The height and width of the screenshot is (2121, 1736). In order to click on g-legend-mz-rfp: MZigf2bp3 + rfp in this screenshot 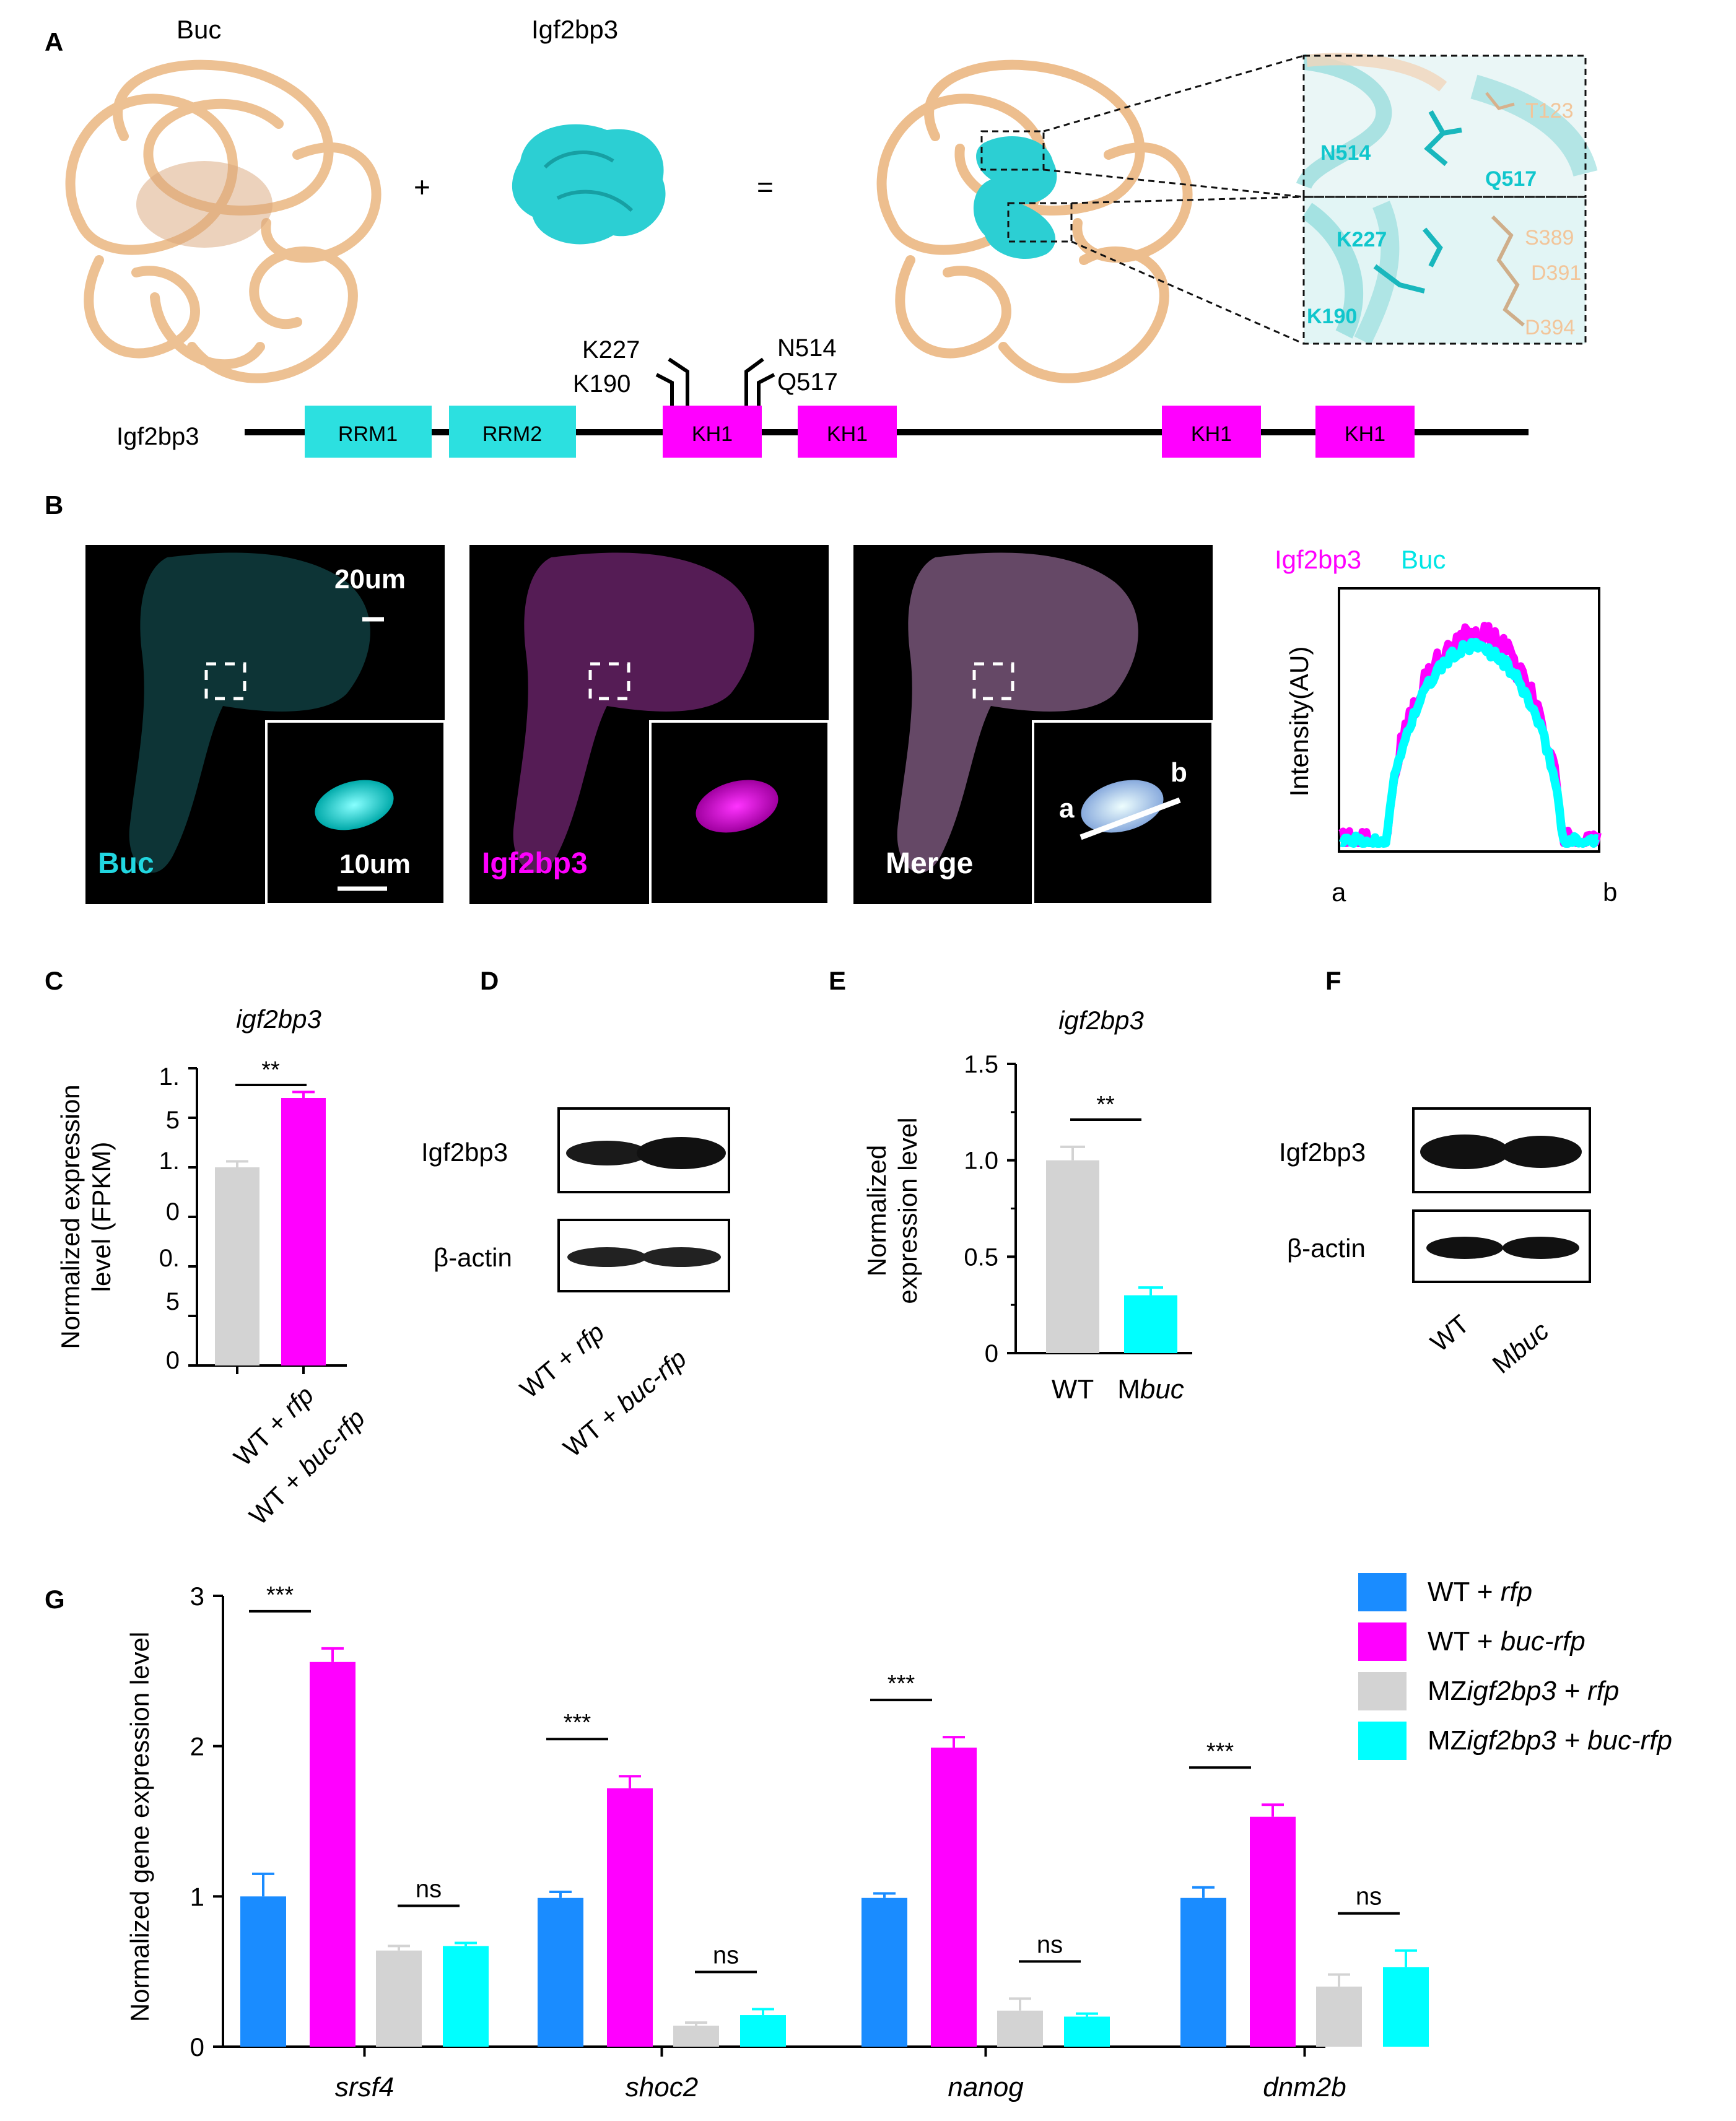, I will do `click(1523, 1691)`.